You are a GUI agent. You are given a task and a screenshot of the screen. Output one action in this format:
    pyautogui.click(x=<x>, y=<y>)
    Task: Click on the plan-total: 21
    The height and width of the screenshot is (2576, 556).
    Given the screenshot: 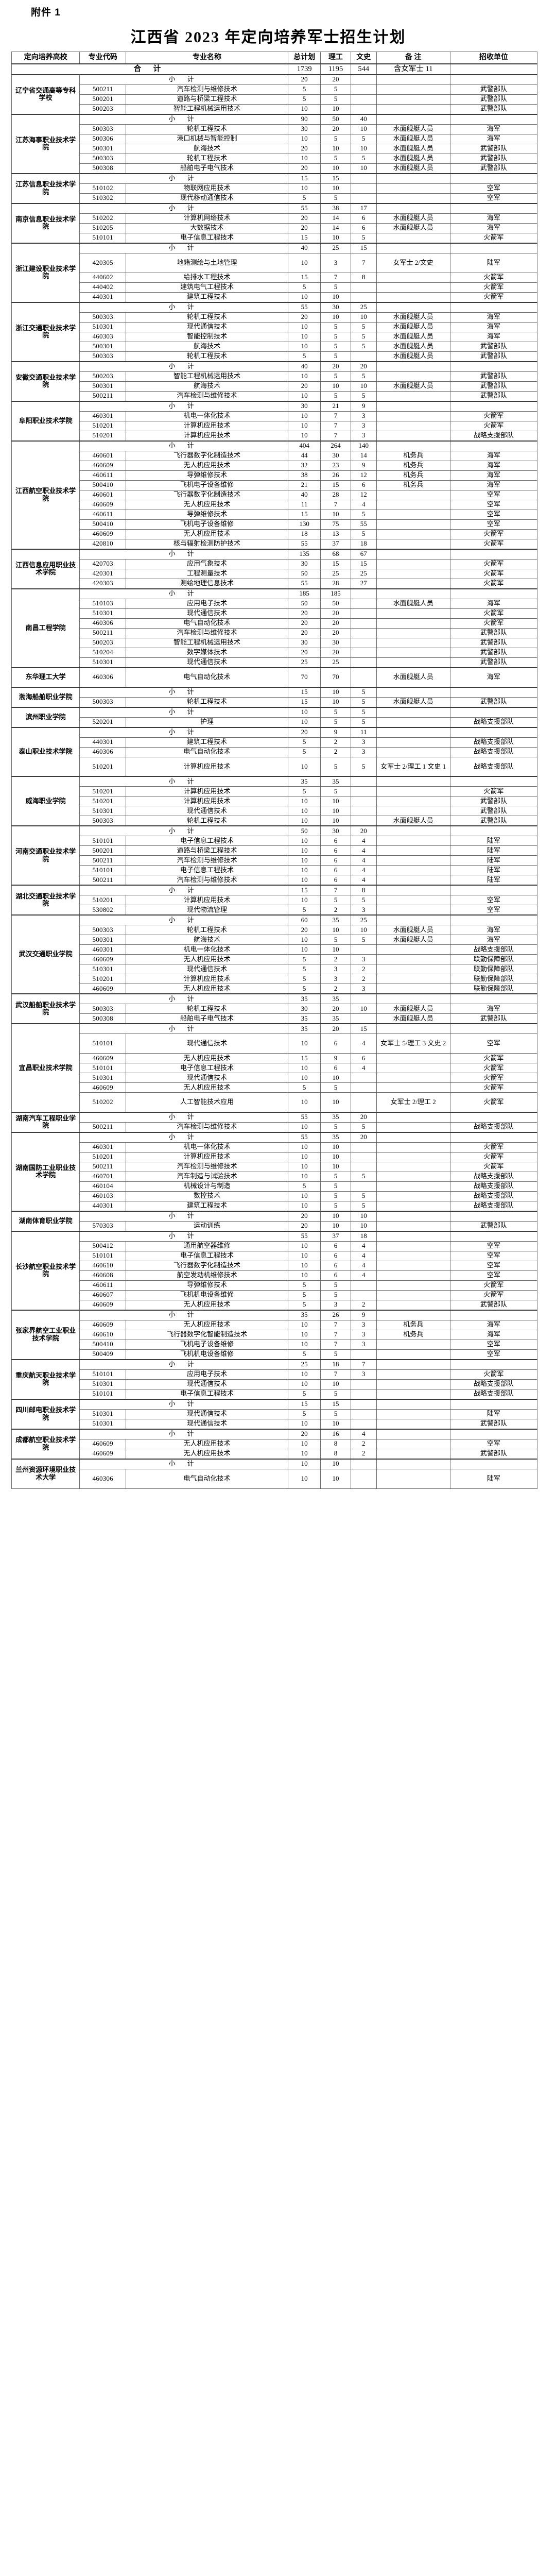 What is the action you would take?
    pyautogui.click(x=304, y=485)
    